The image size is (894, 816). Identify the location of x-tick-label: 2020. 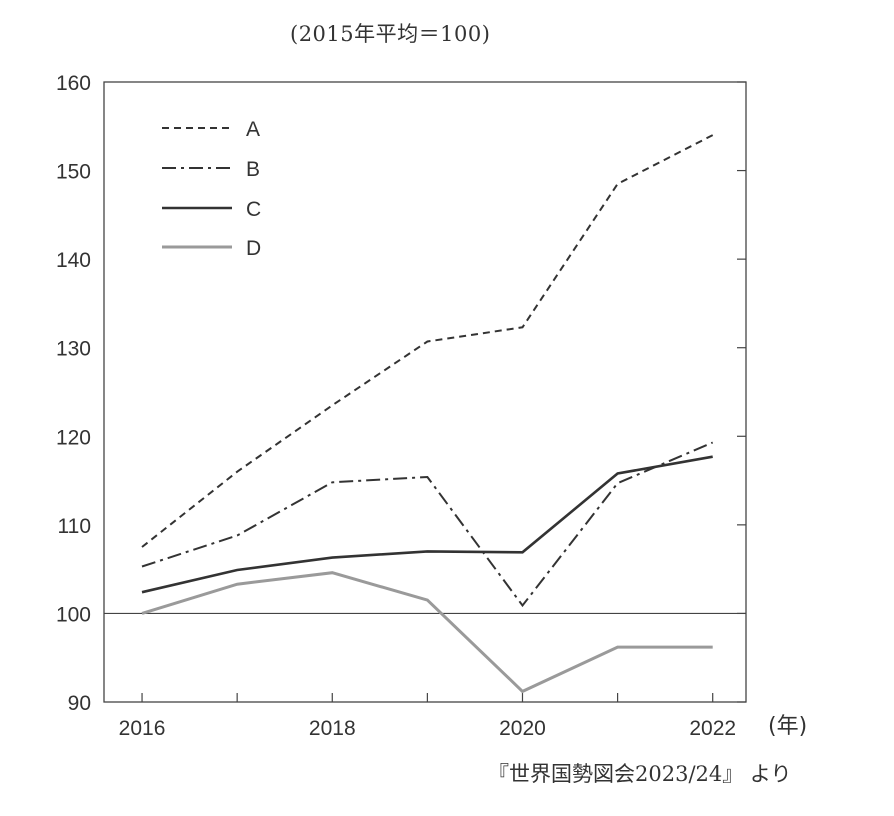
(522, 728).